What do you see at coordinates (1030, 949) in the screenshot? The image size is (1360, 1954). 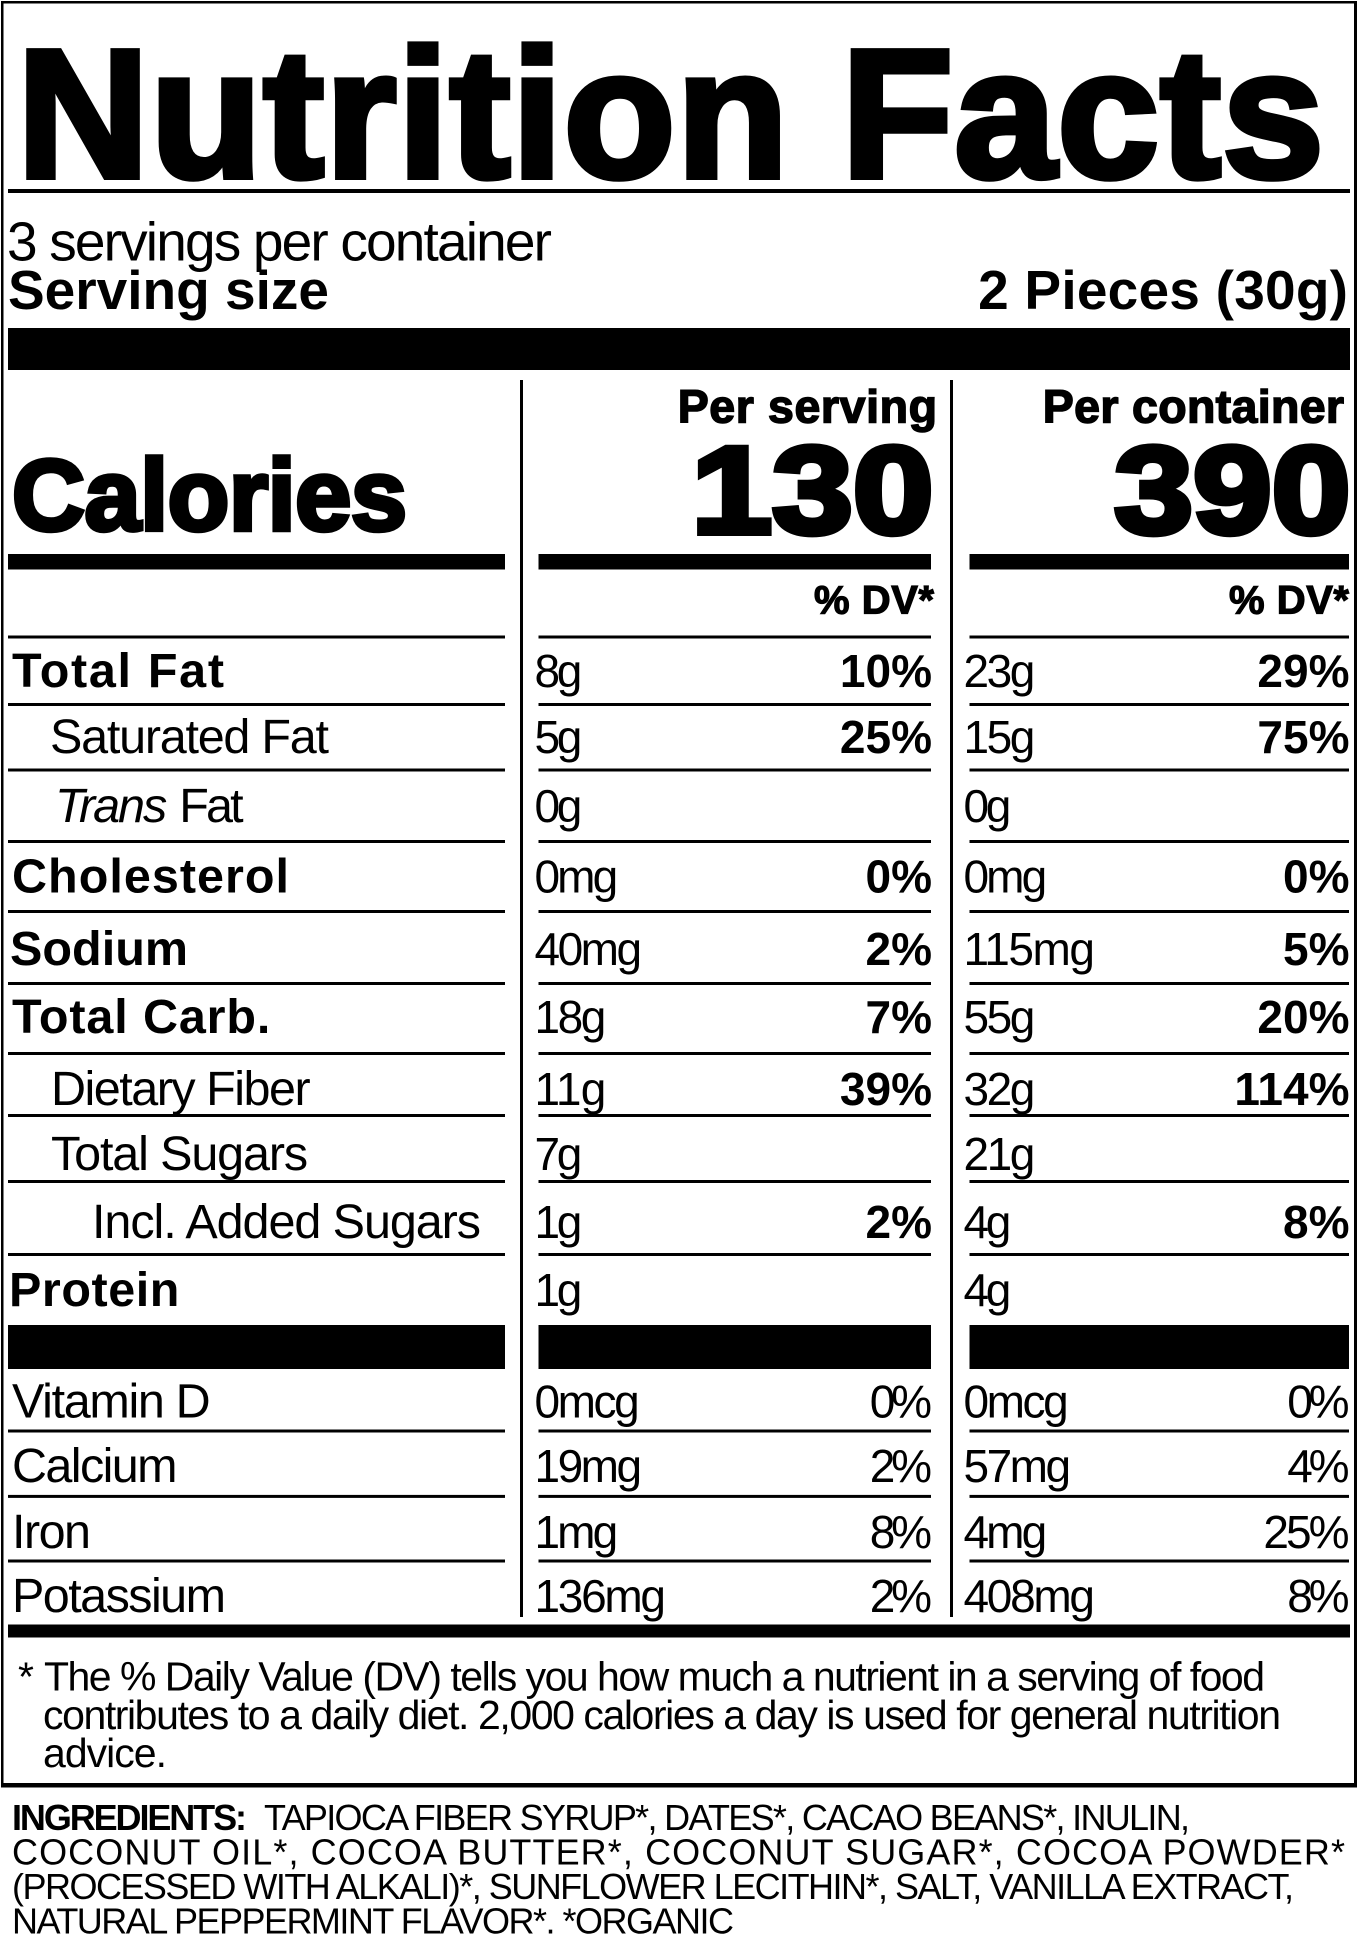 I see `svg-text: 115mg` at bounding box center [1030, 949].